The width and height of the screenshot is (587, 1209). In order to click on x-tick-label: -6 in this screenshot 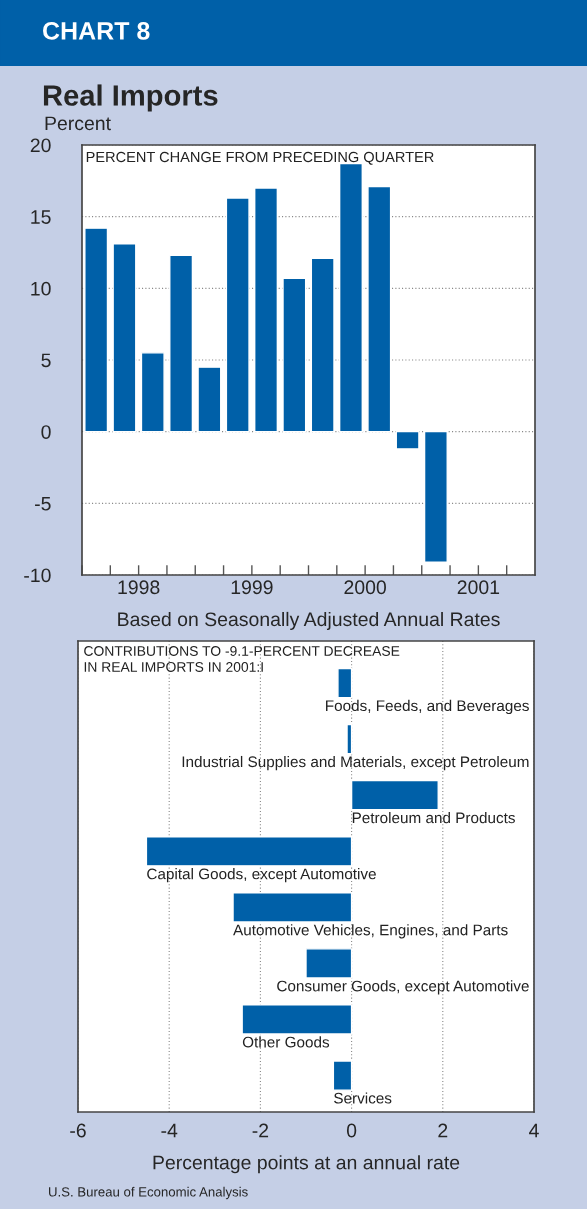, I will do `click(78, 1130)`.